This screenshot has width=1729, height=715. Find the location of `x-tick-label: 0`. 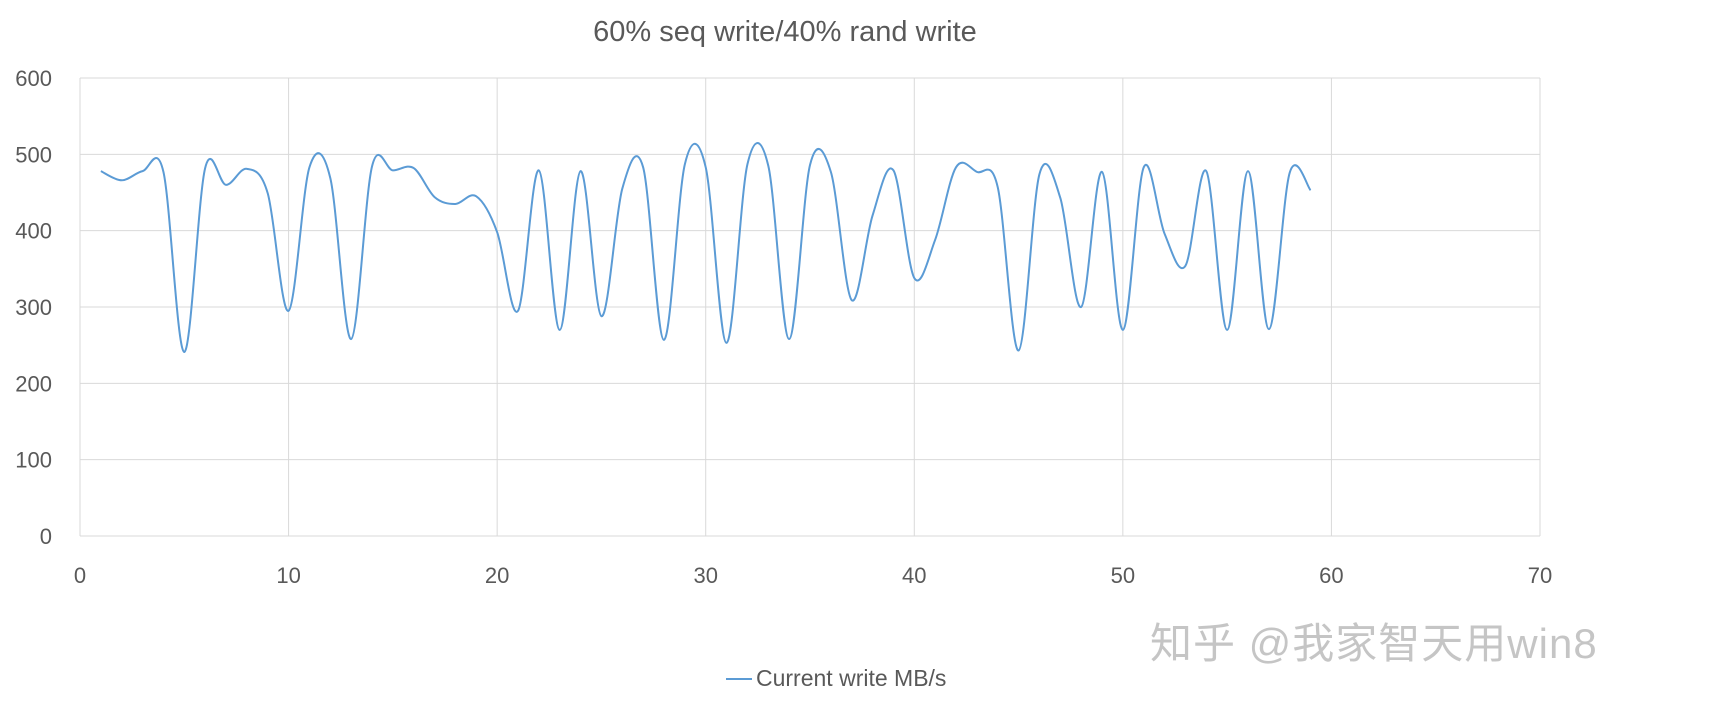

x-tick-label: 0 is located at coordinates (80, 575).